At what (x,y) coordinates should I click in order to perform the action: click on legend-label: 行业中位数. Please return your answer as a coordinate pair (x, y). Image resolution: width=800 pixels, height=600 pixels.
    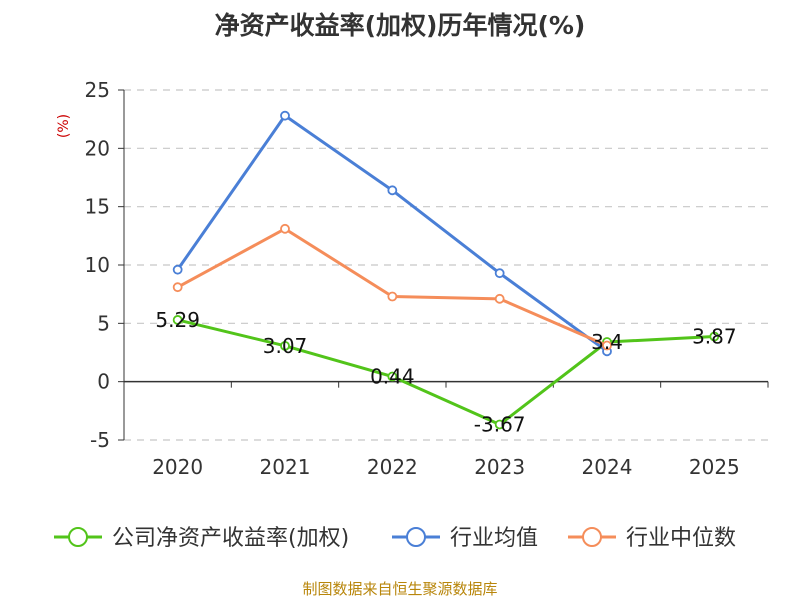
    Looking at the image, I should click on (681, 538).